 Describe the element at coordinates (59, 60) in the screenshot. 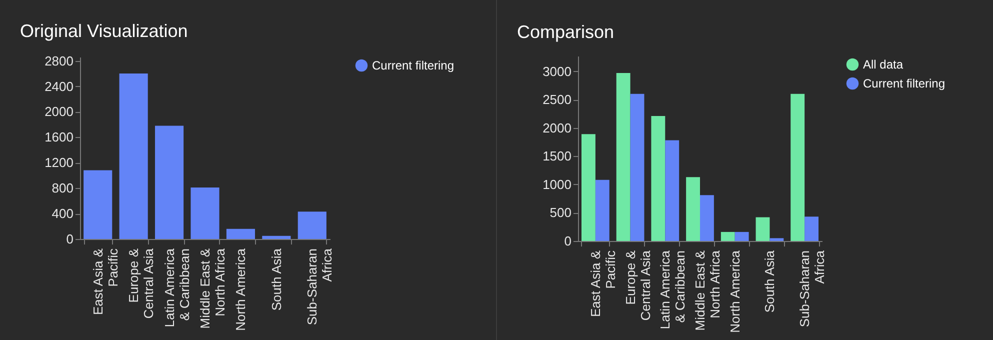

I see `y-tick-label: 2800` at that location.